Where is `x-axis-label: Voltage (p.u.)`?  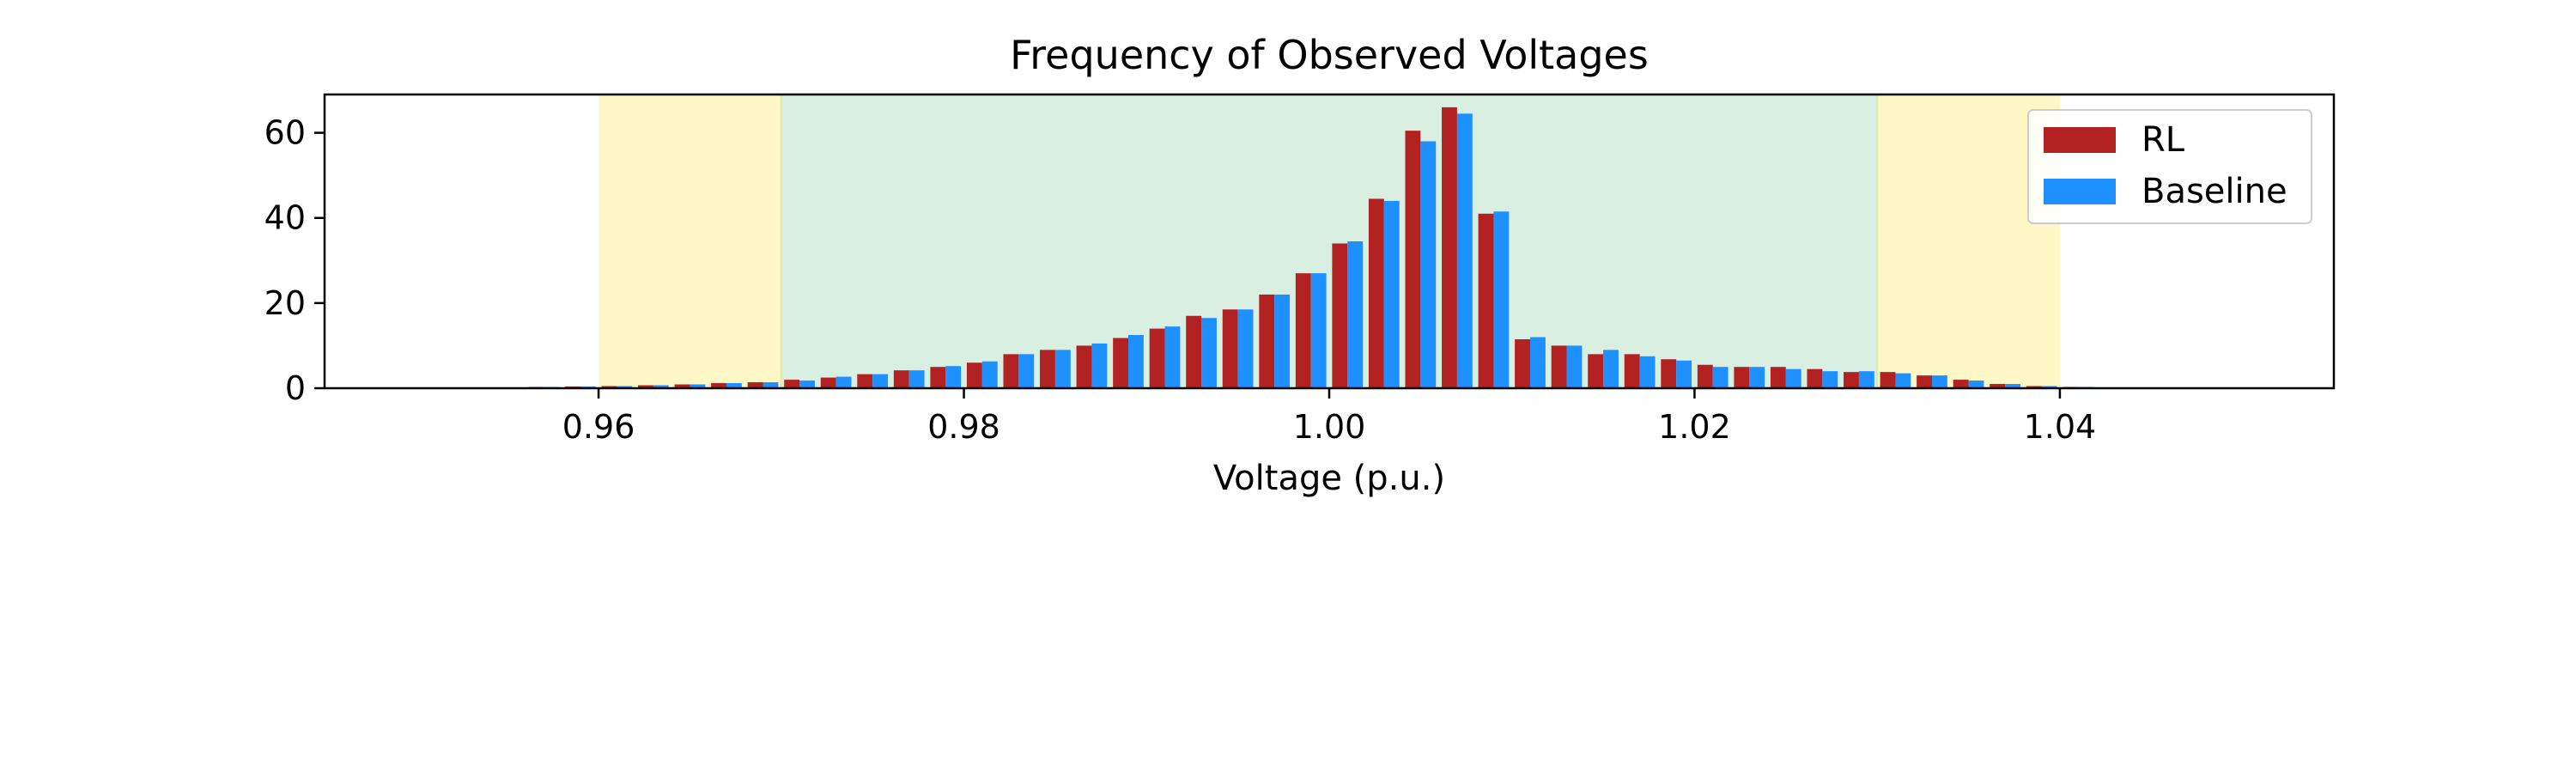
x-axis-label: Voltage (p.u.) is located at coordinates (1329, 478).